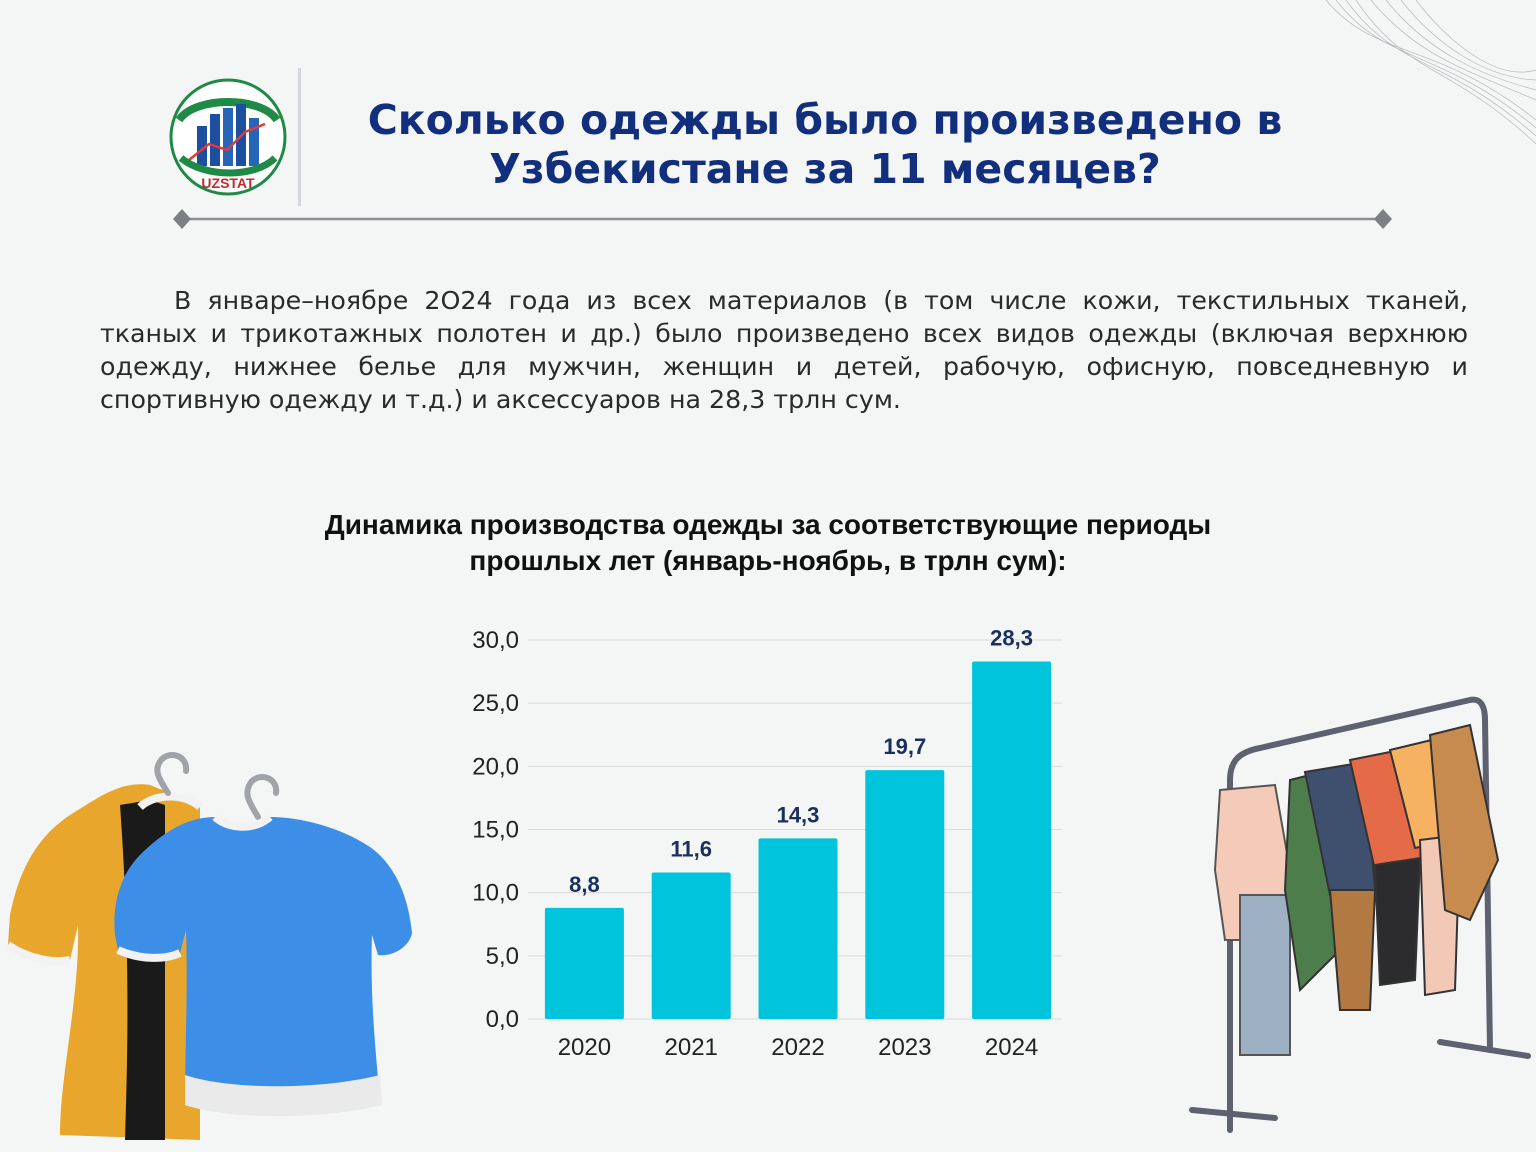  Describe the element at coordinates (798, 928) in the screenshot. I see `bar-2022` at that location.